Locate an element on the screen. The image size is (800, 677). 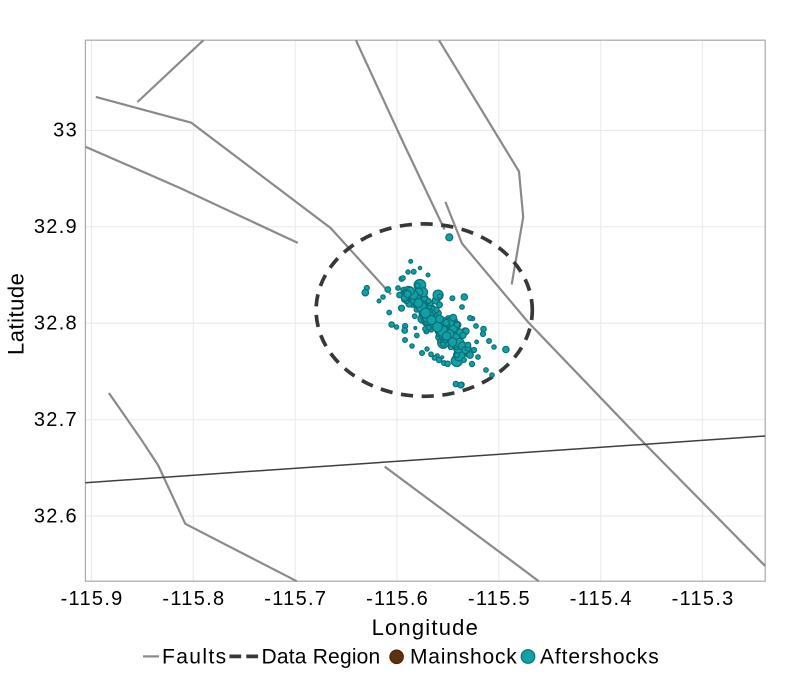
svg-text: 32.8 is located at coordinates (56, 324).